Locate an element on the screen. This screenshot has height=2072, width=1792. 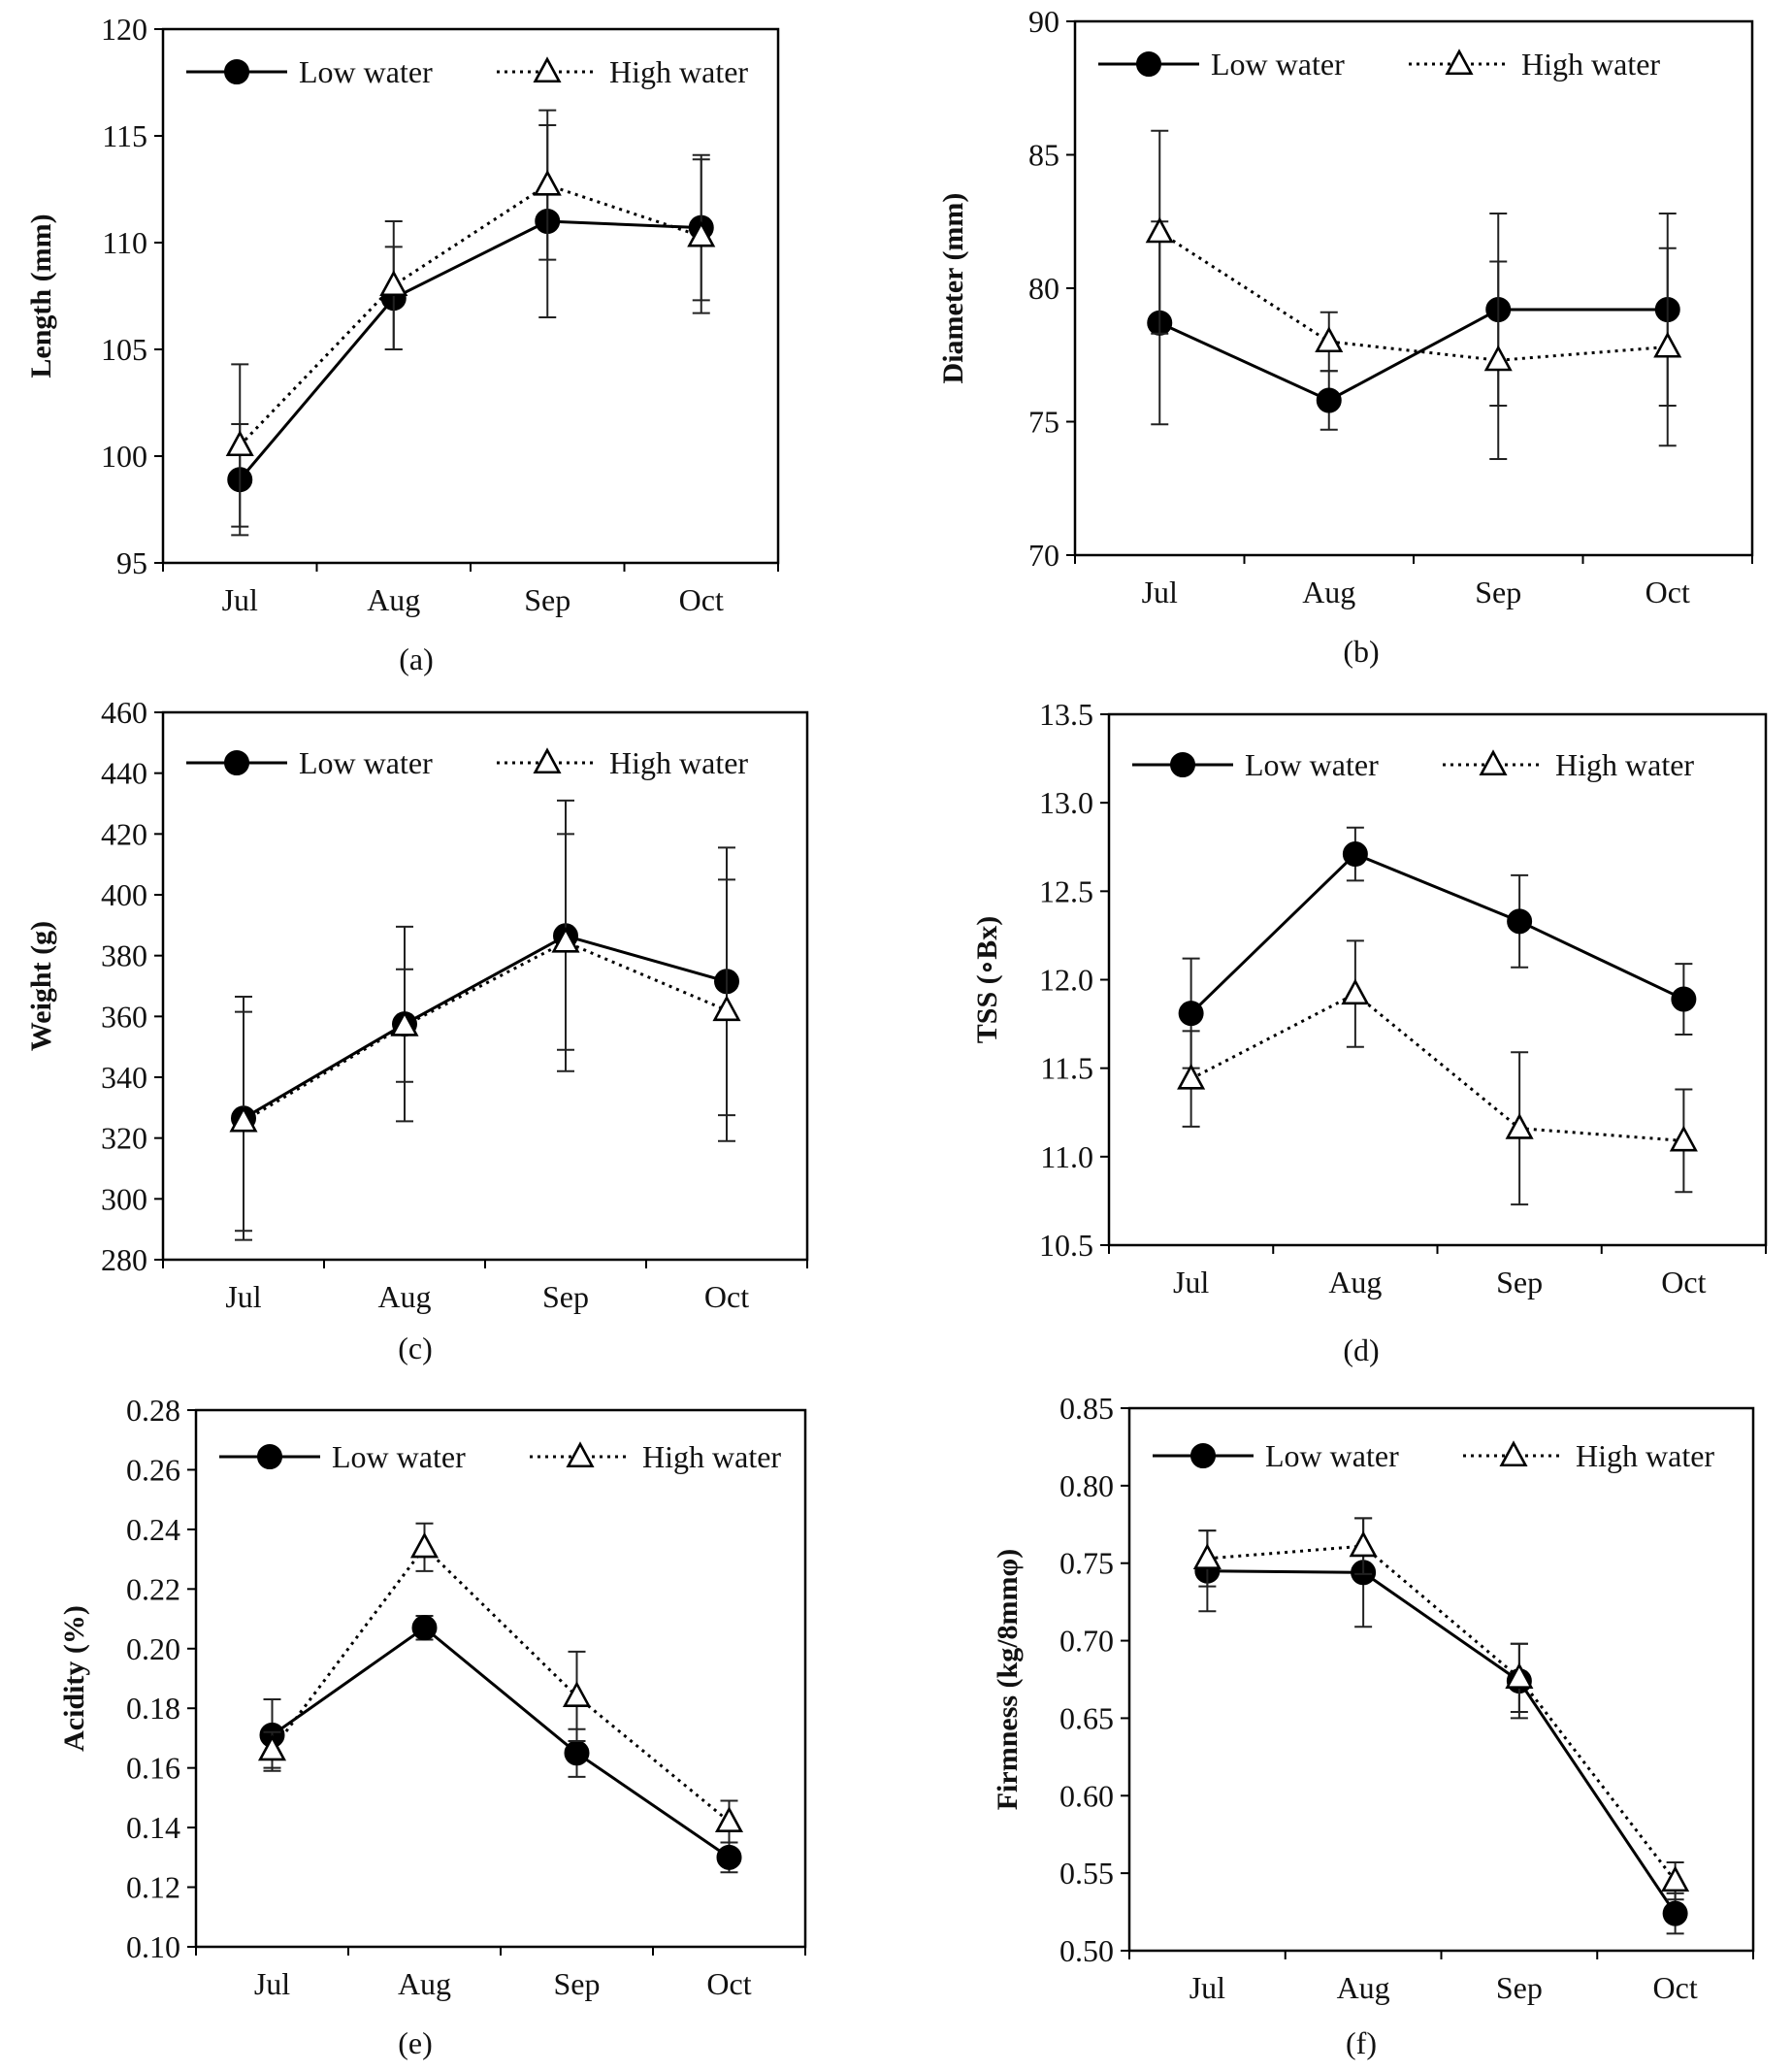
y-tick-label: 80 is located at coordinates (1043, 289).